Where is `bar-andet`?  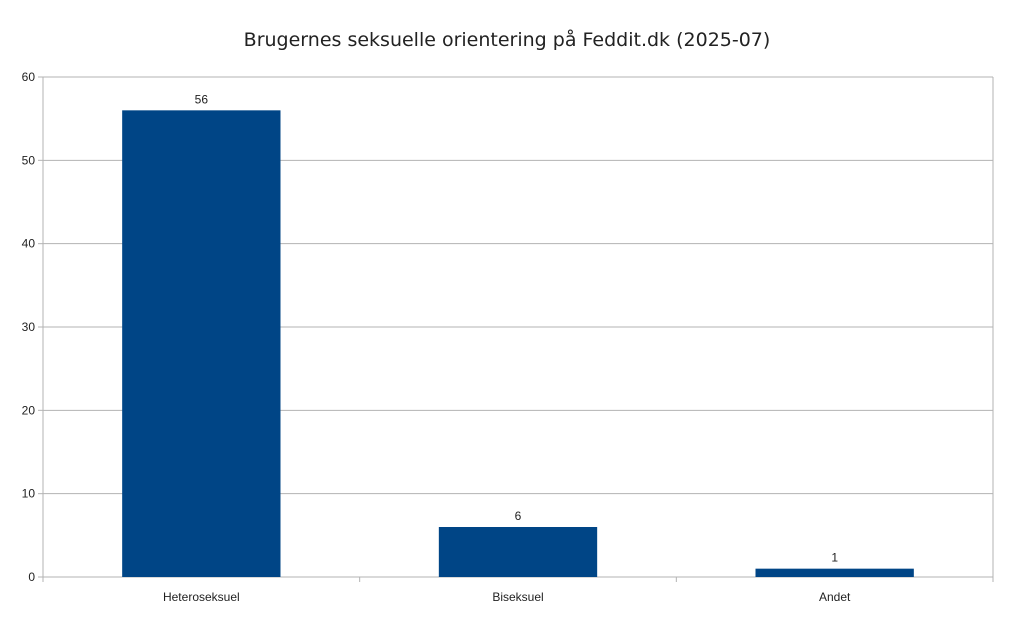 bar-andet is located at coordinates (834, 572).